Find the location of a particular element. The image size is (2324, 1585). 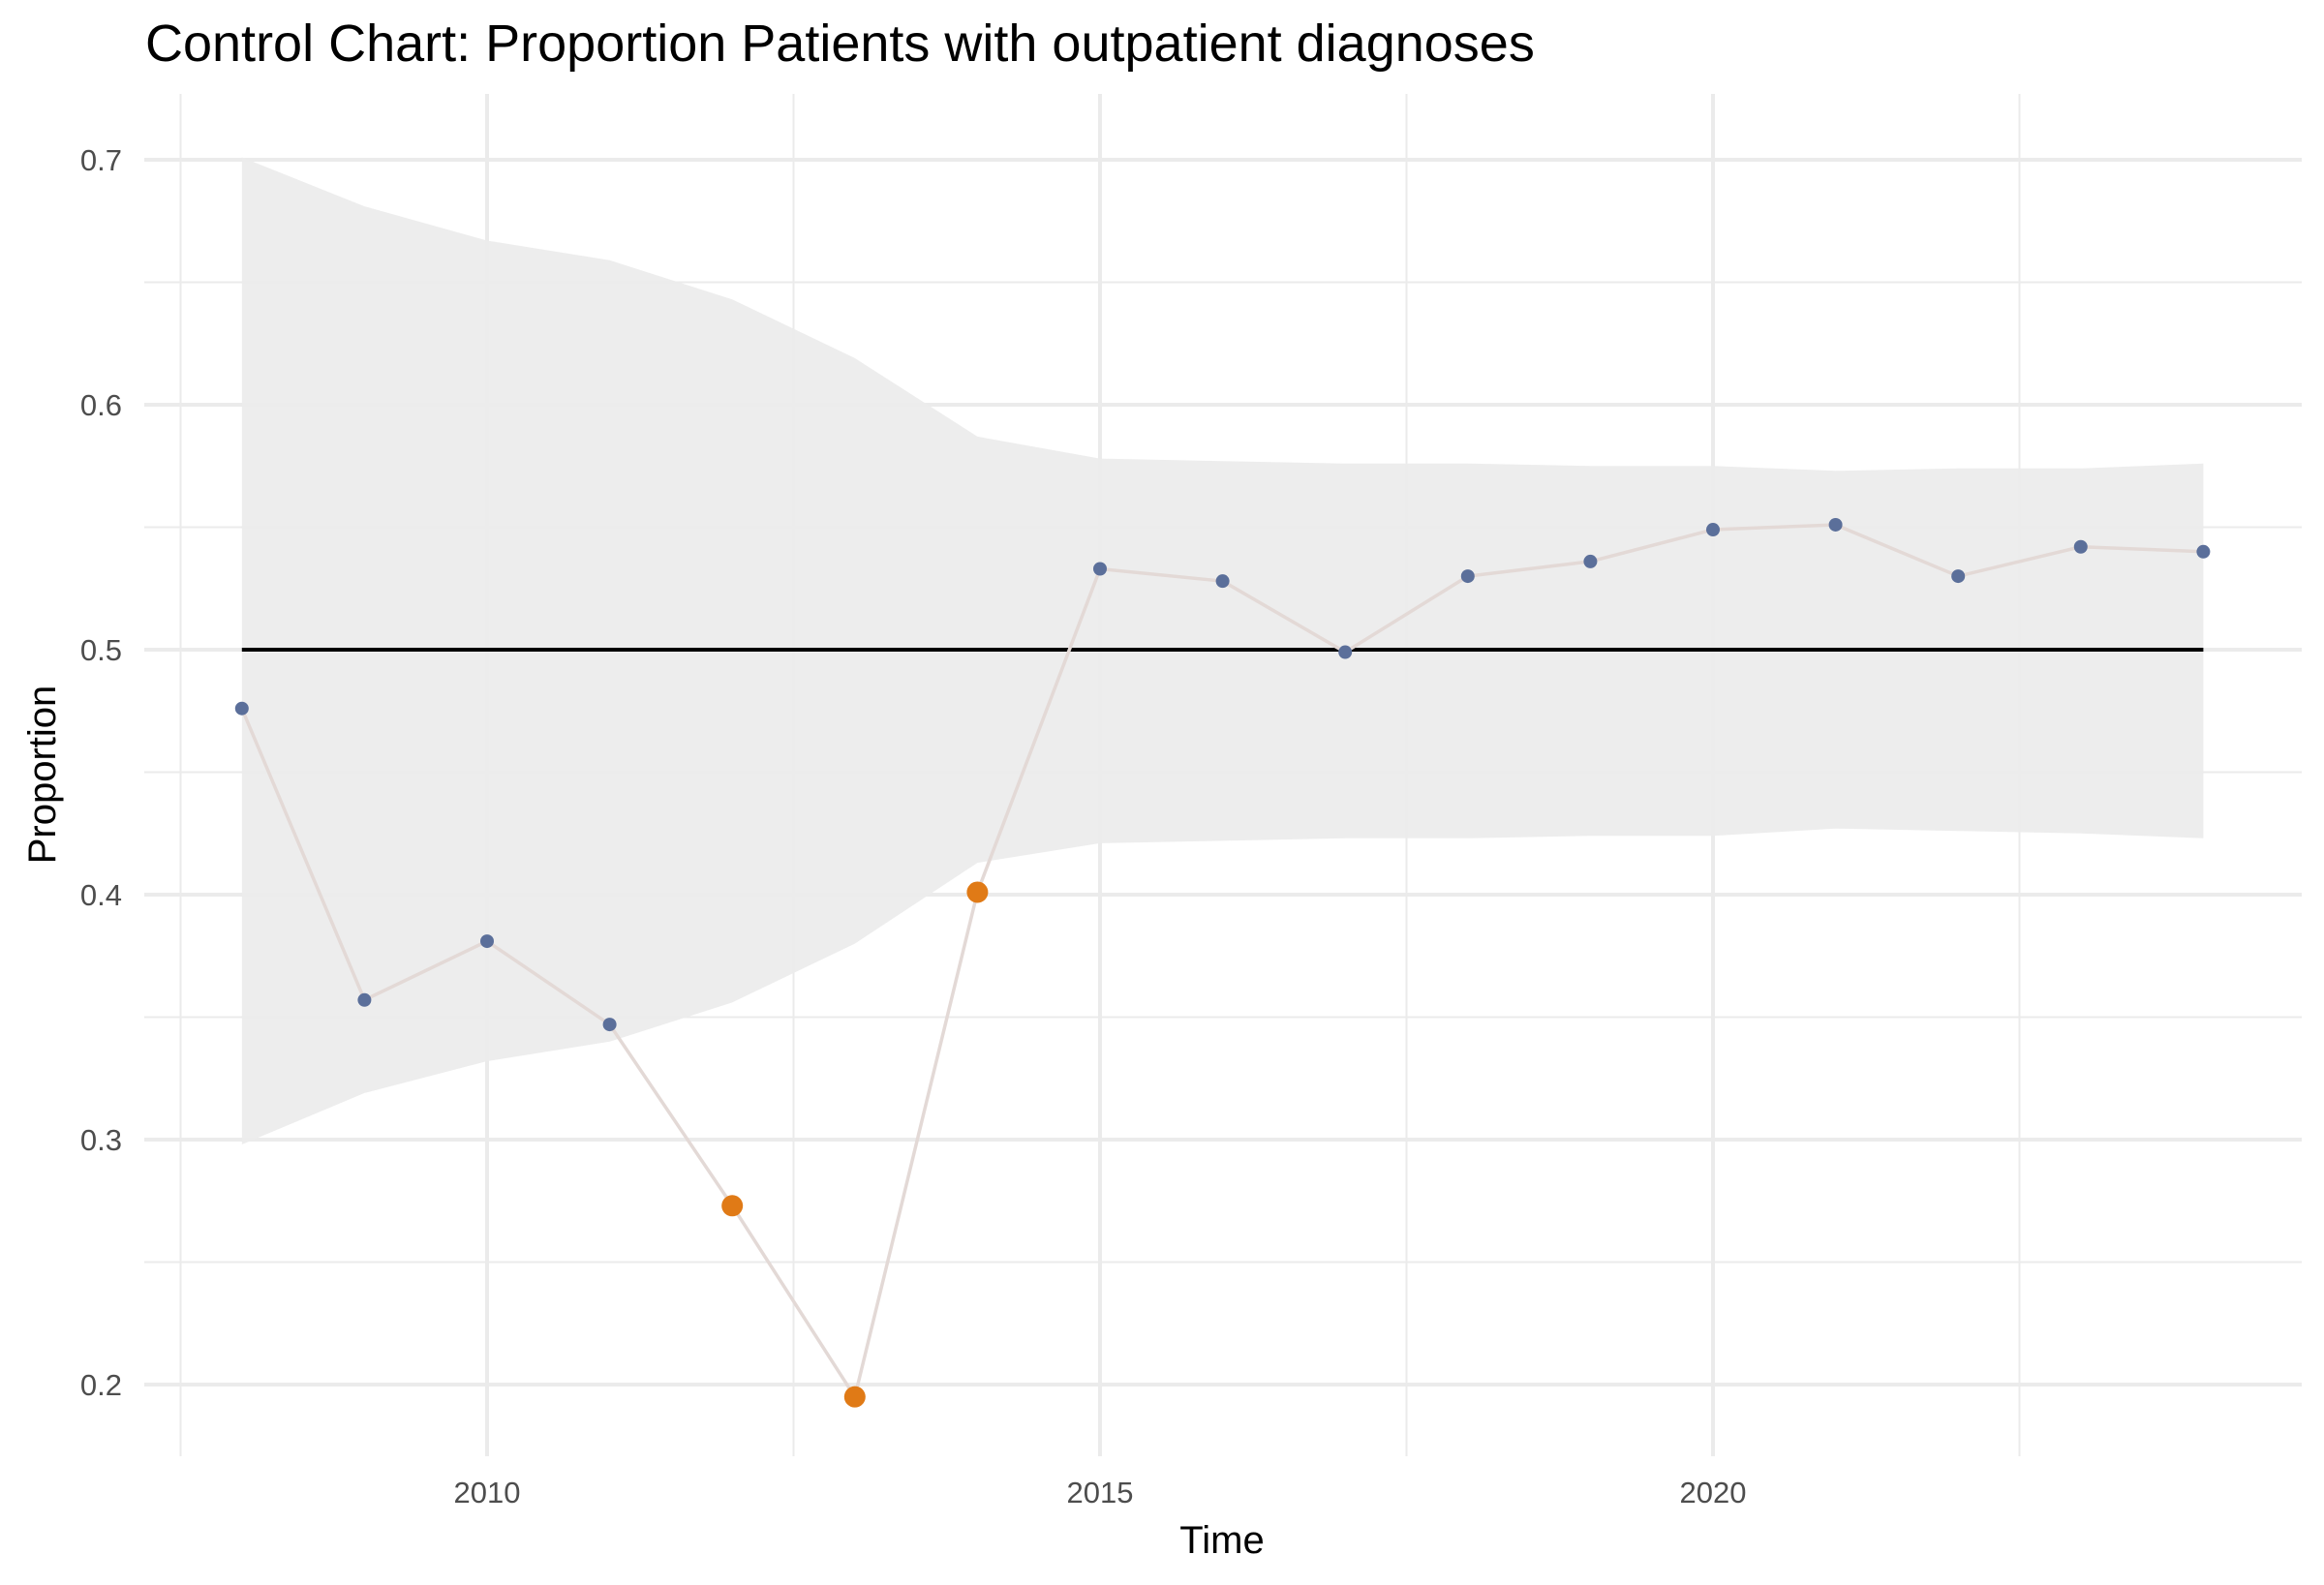

x-tick-label: 2015 is located at coordinates (1101, 1492).